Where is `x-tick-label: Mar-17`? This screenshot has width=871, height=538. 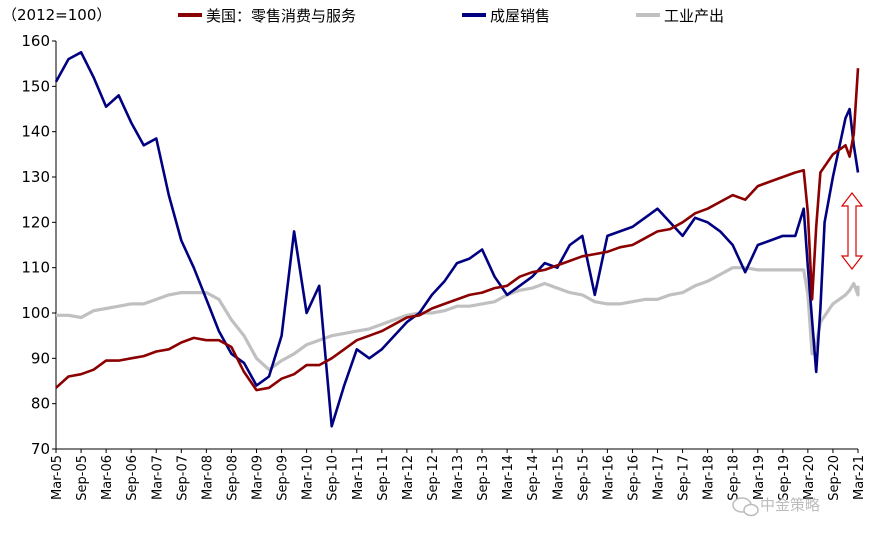 x-tick-label: Mar-17 is located at coordinates (659, 477).